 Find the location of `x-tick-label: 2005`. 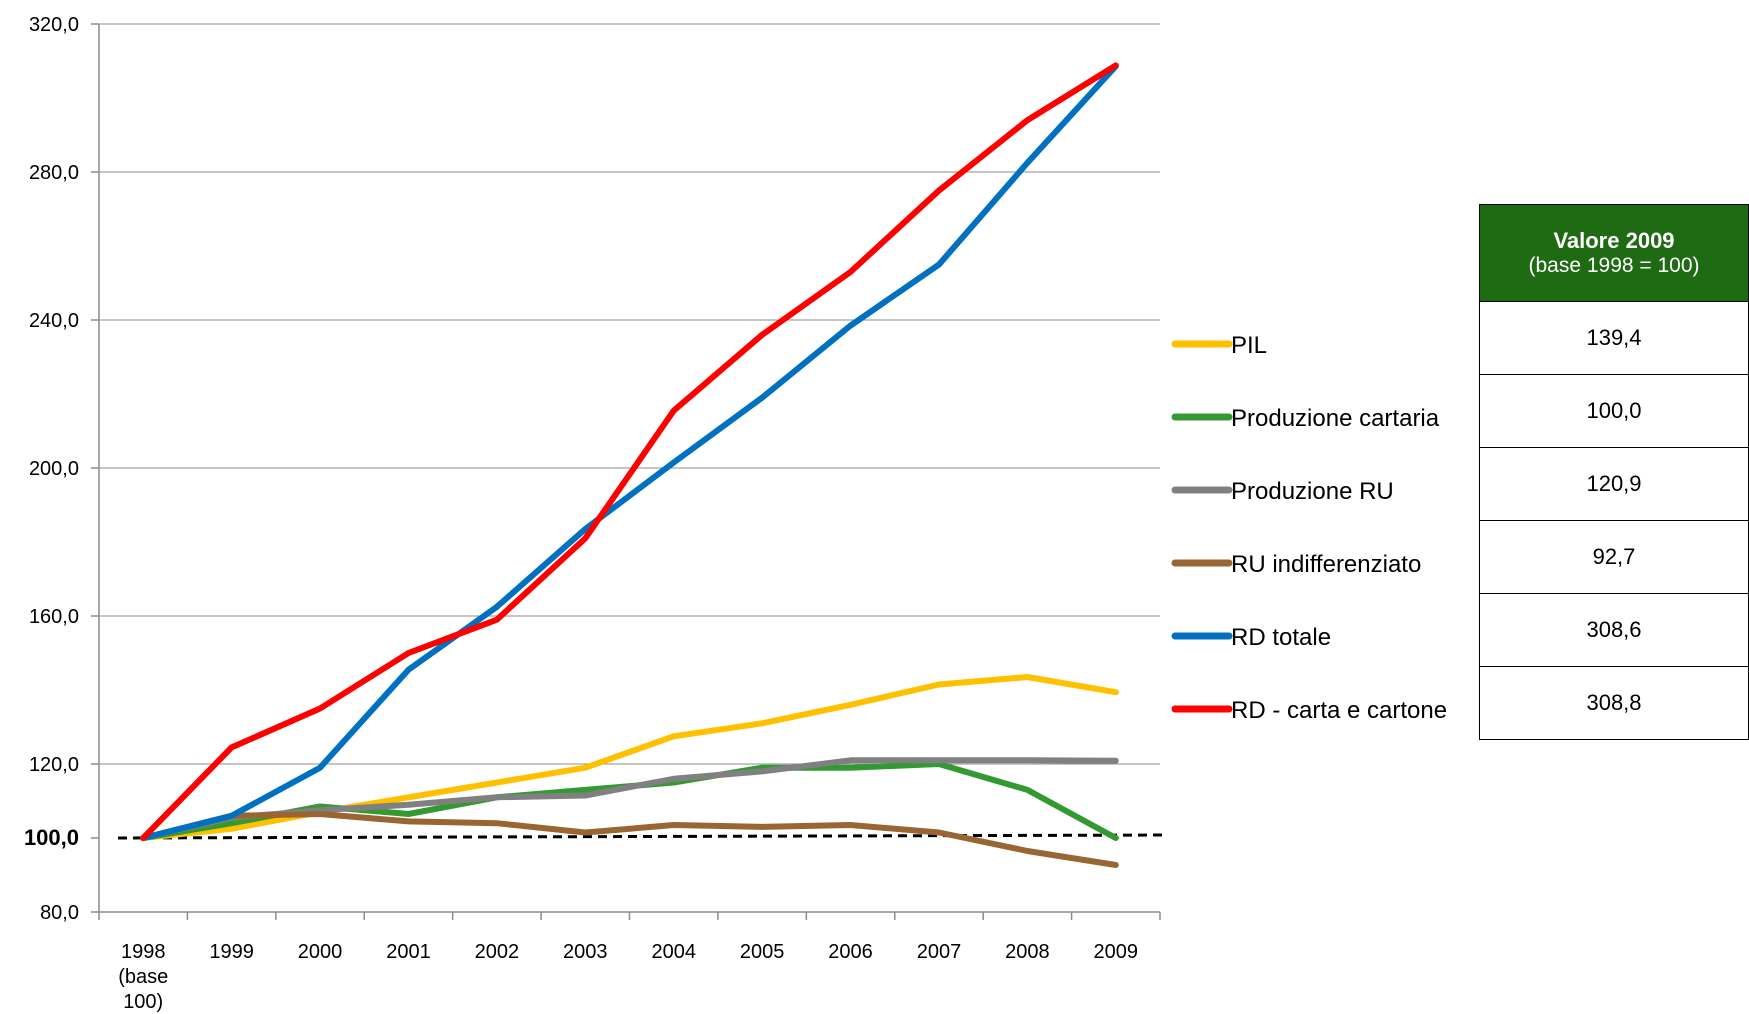

x-tick-label: 2005 is located at coordinates (762, 952).